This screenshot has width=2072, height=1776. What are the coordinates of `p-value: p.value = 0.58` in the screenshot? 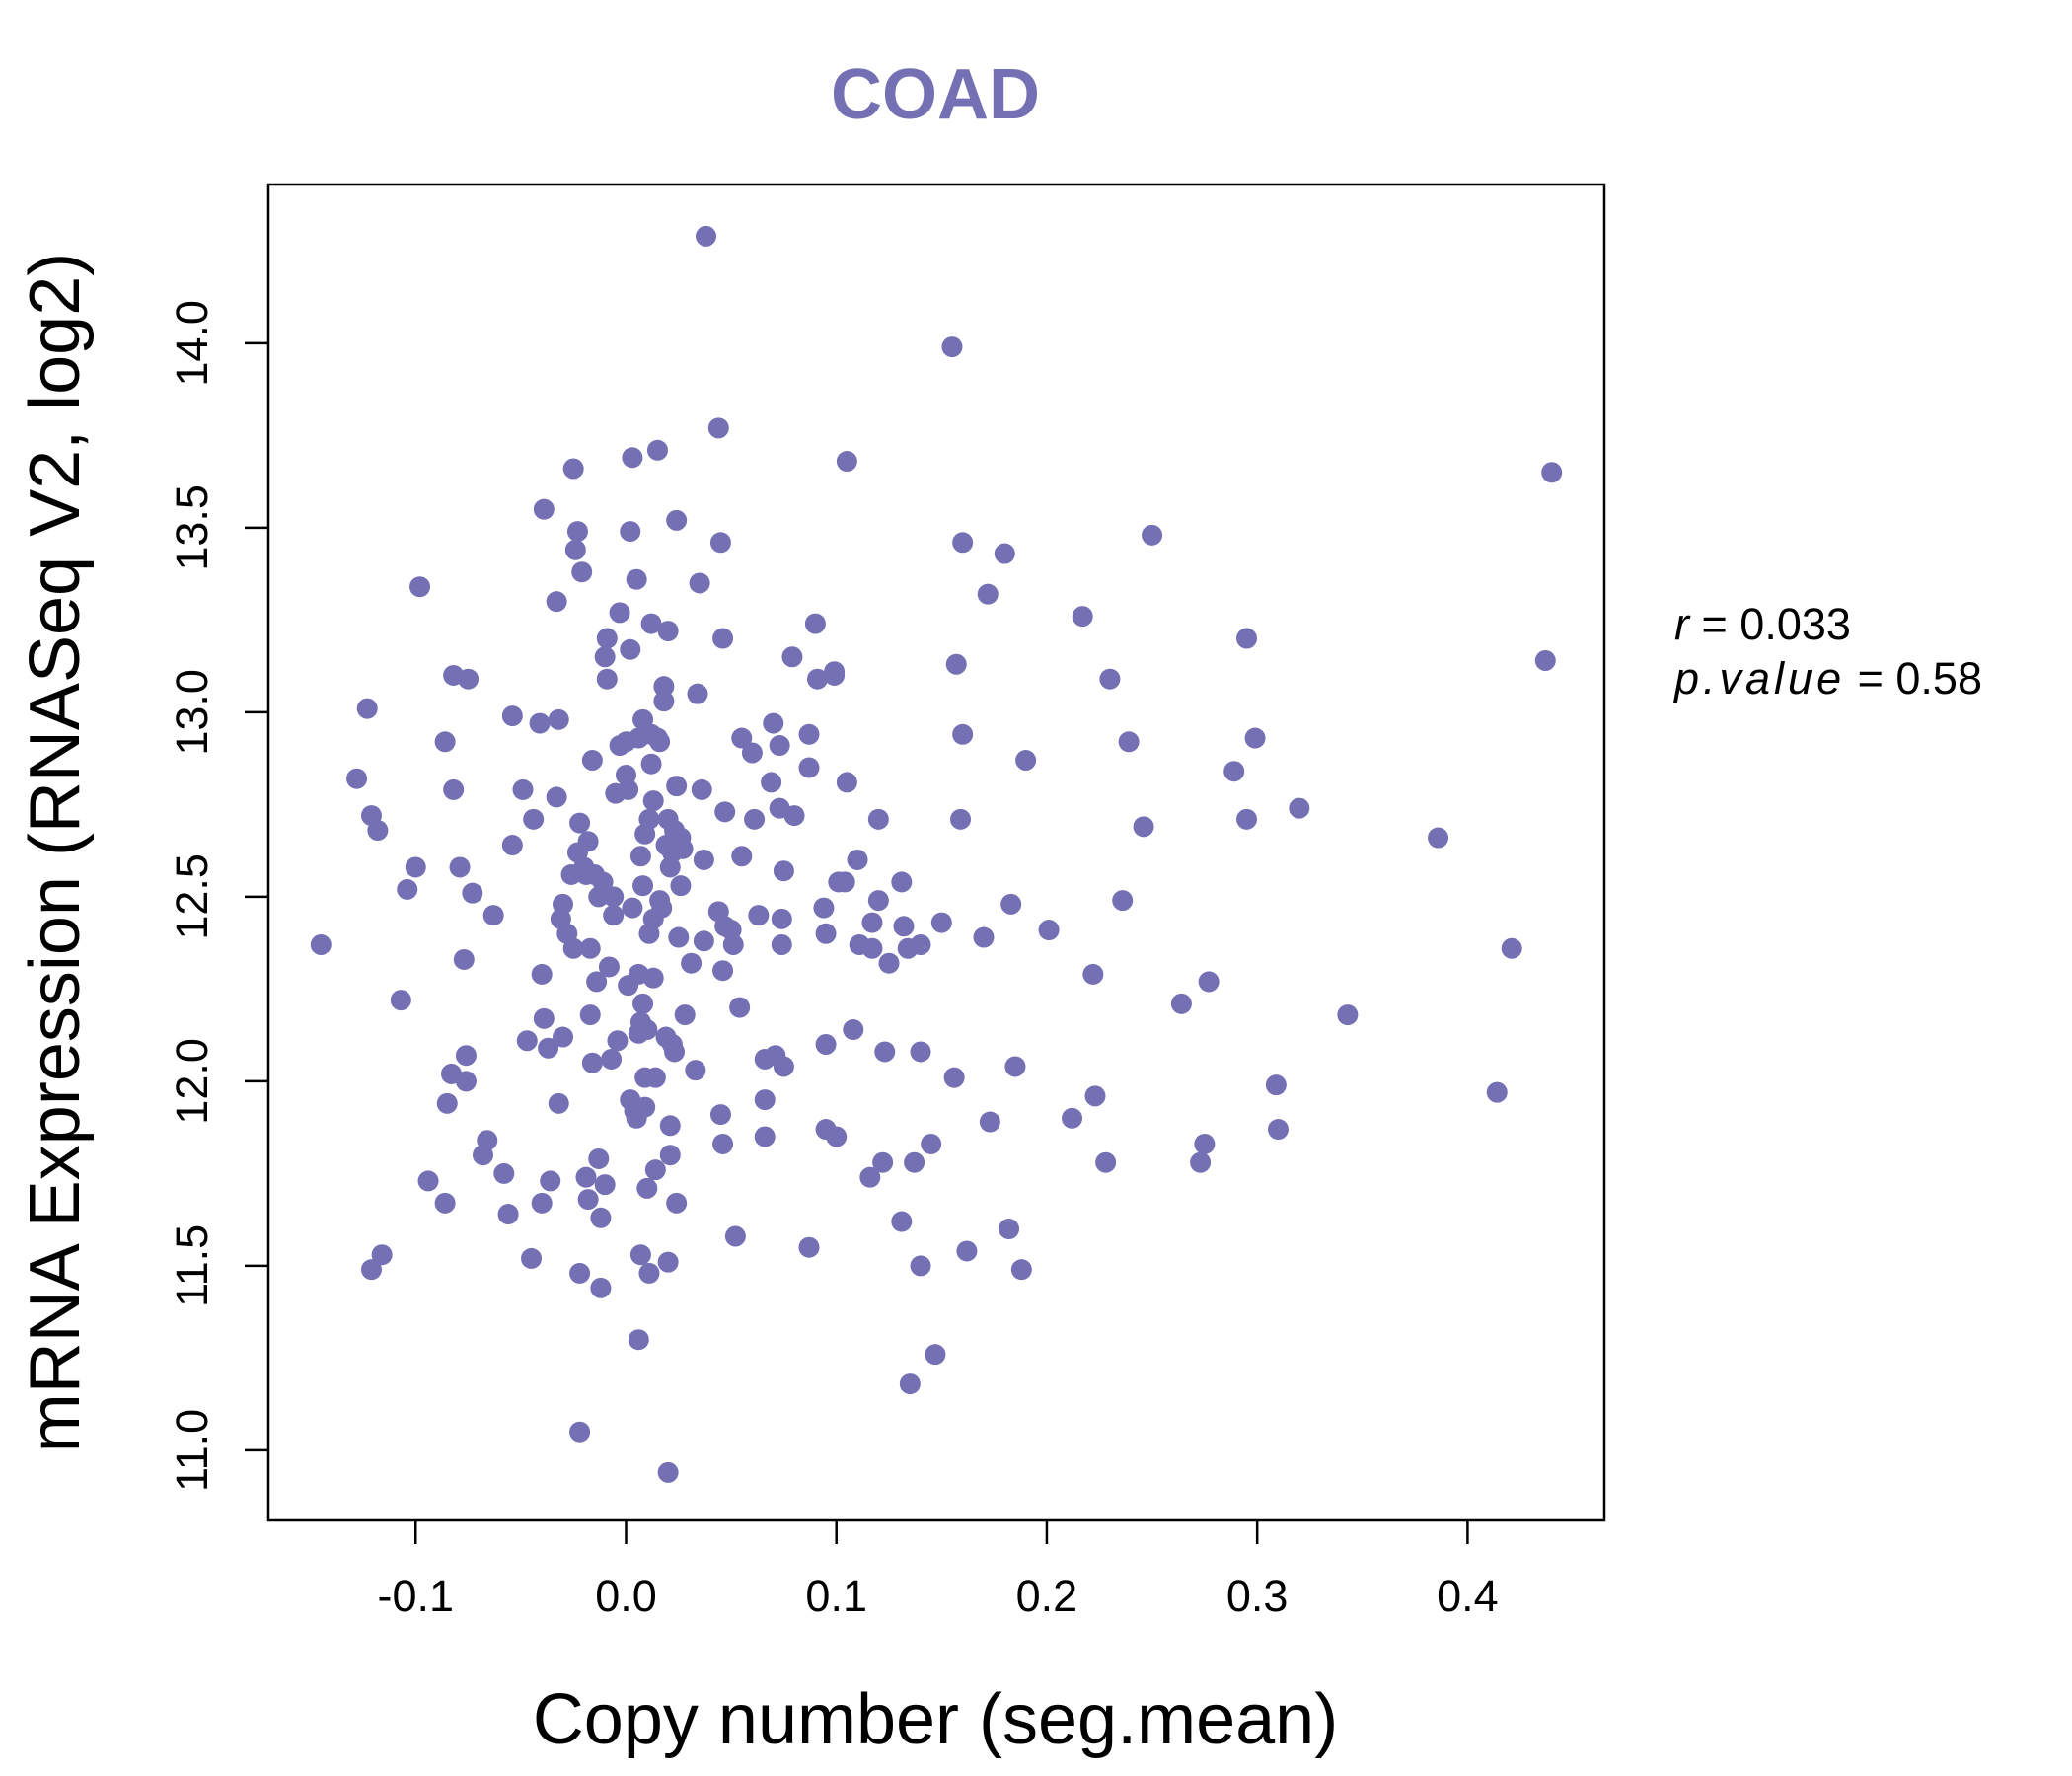 It's located at (1827, 678).